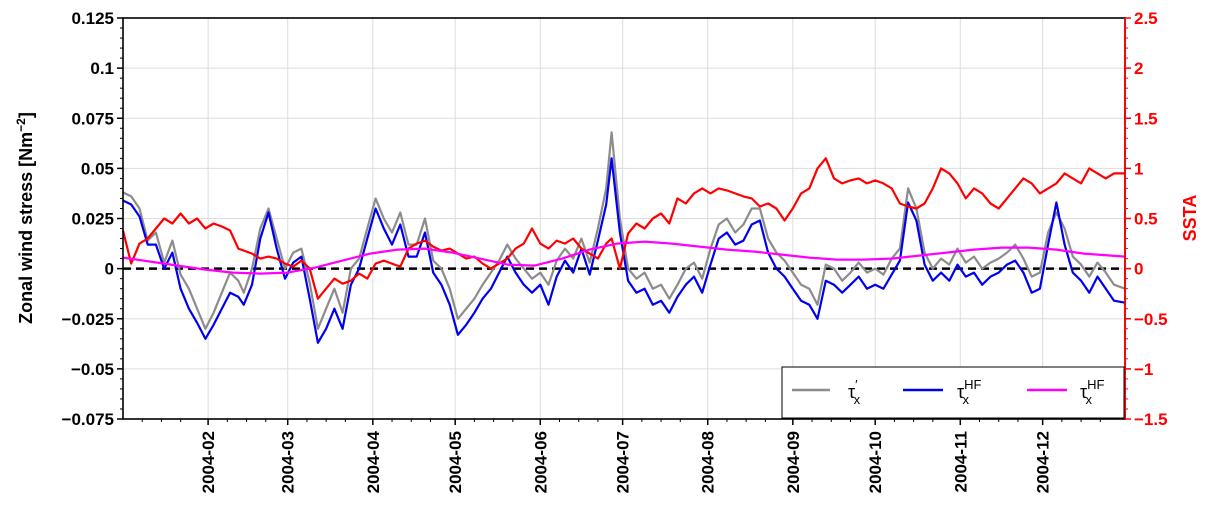 This screenshot has width=1213, height=520. Describe the element at coordinates (92, 369) in the screenshot. I see `left-axis-tick-label: −0.05` at that location.